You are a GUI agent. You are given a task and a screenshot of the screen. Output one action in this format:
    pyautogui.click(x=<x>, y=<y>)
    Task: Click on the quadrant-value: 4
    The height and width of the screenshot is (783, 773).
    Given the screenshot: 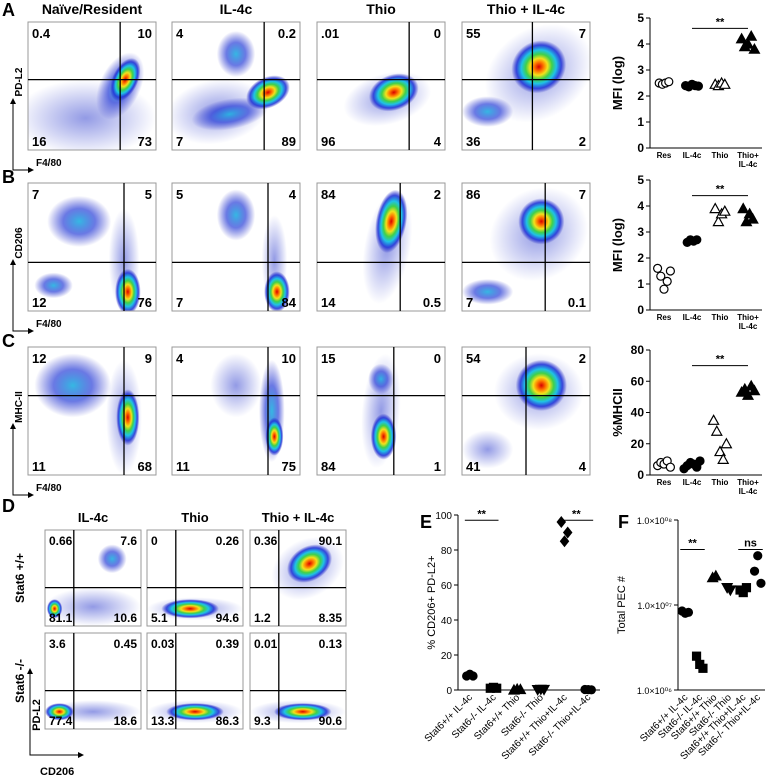 What is the action you would take?
    pyautogui.click(x=180, y=358)
    